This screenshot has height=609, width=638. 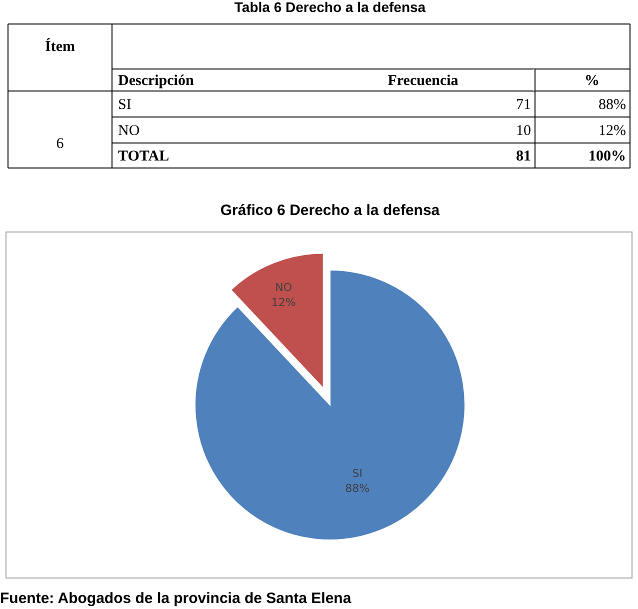 What do you see at coordinates (60, 144) in the screenshot?
I see `text: 6` at bounding box center [60, 144].